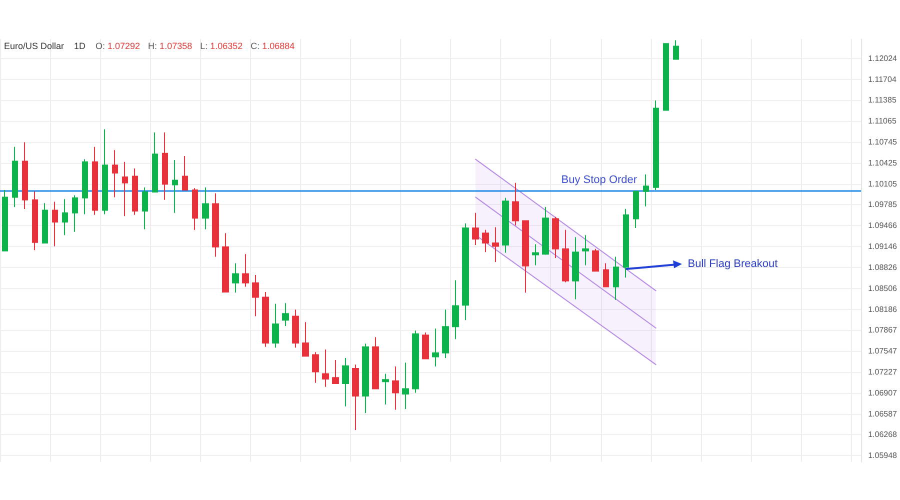  What do you see at coordinates (882, 79) in the screenshot?
I see `y-tick-label: 1.11704` at bounding box center [882, 79].